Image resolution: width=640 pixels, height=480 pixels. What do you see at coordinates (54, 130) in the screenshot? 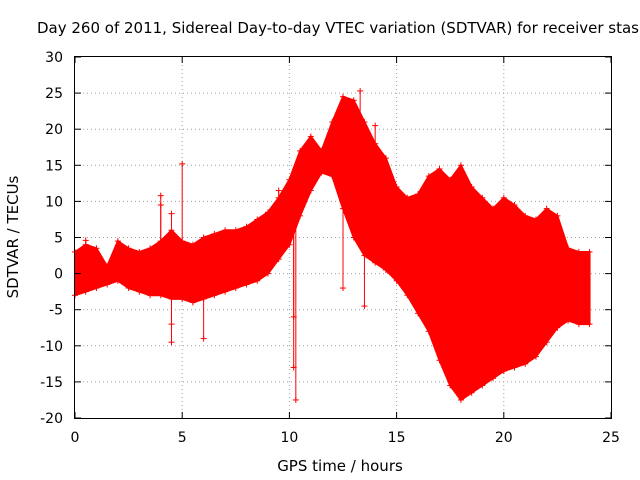
I see `y-tick-label: 20` at bounding box center [54, 130].